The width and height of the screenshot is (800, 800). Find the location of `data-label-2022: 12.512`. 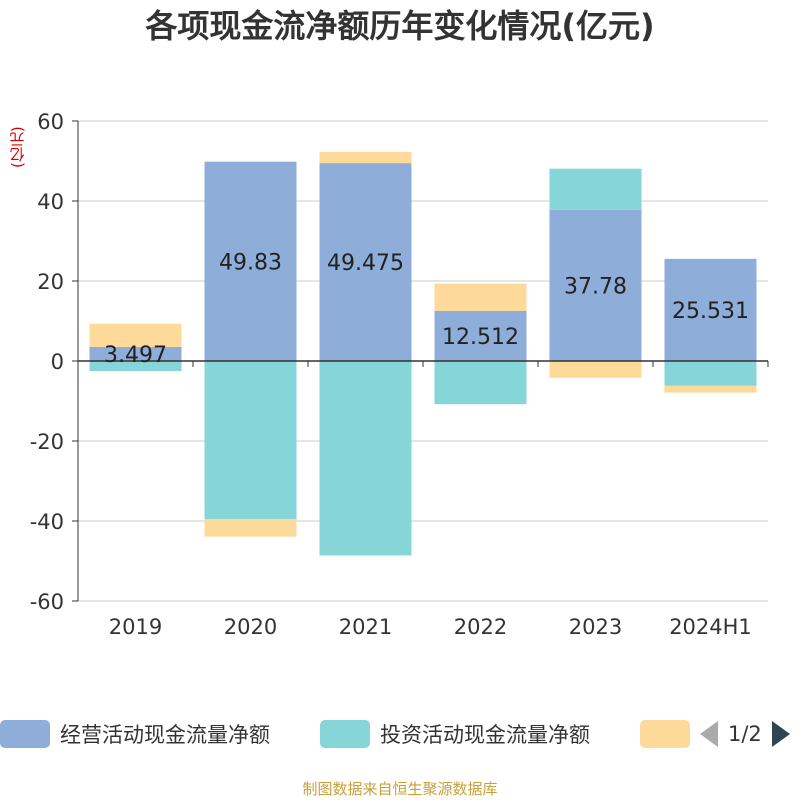

data-label-2022: 12.512 is located at coordinates (480, 337).